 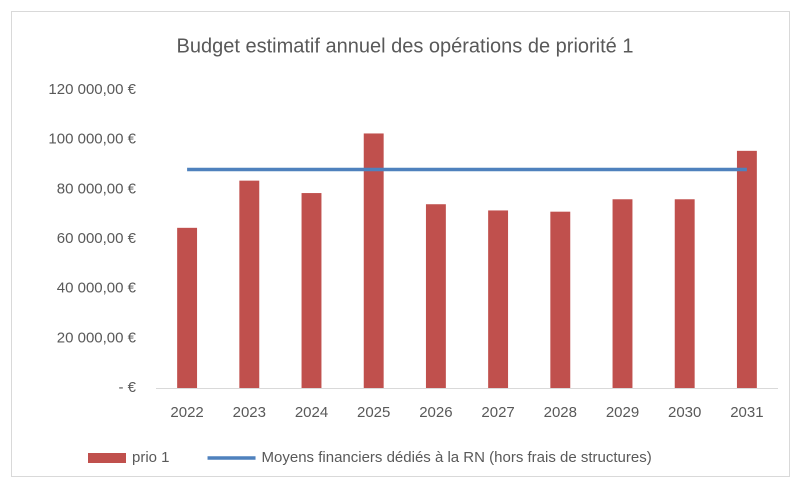 What do you see at coordinates (127, 387) in the screenshot?
I see `y-tick-label: - €` at bounding box center [127, 387].